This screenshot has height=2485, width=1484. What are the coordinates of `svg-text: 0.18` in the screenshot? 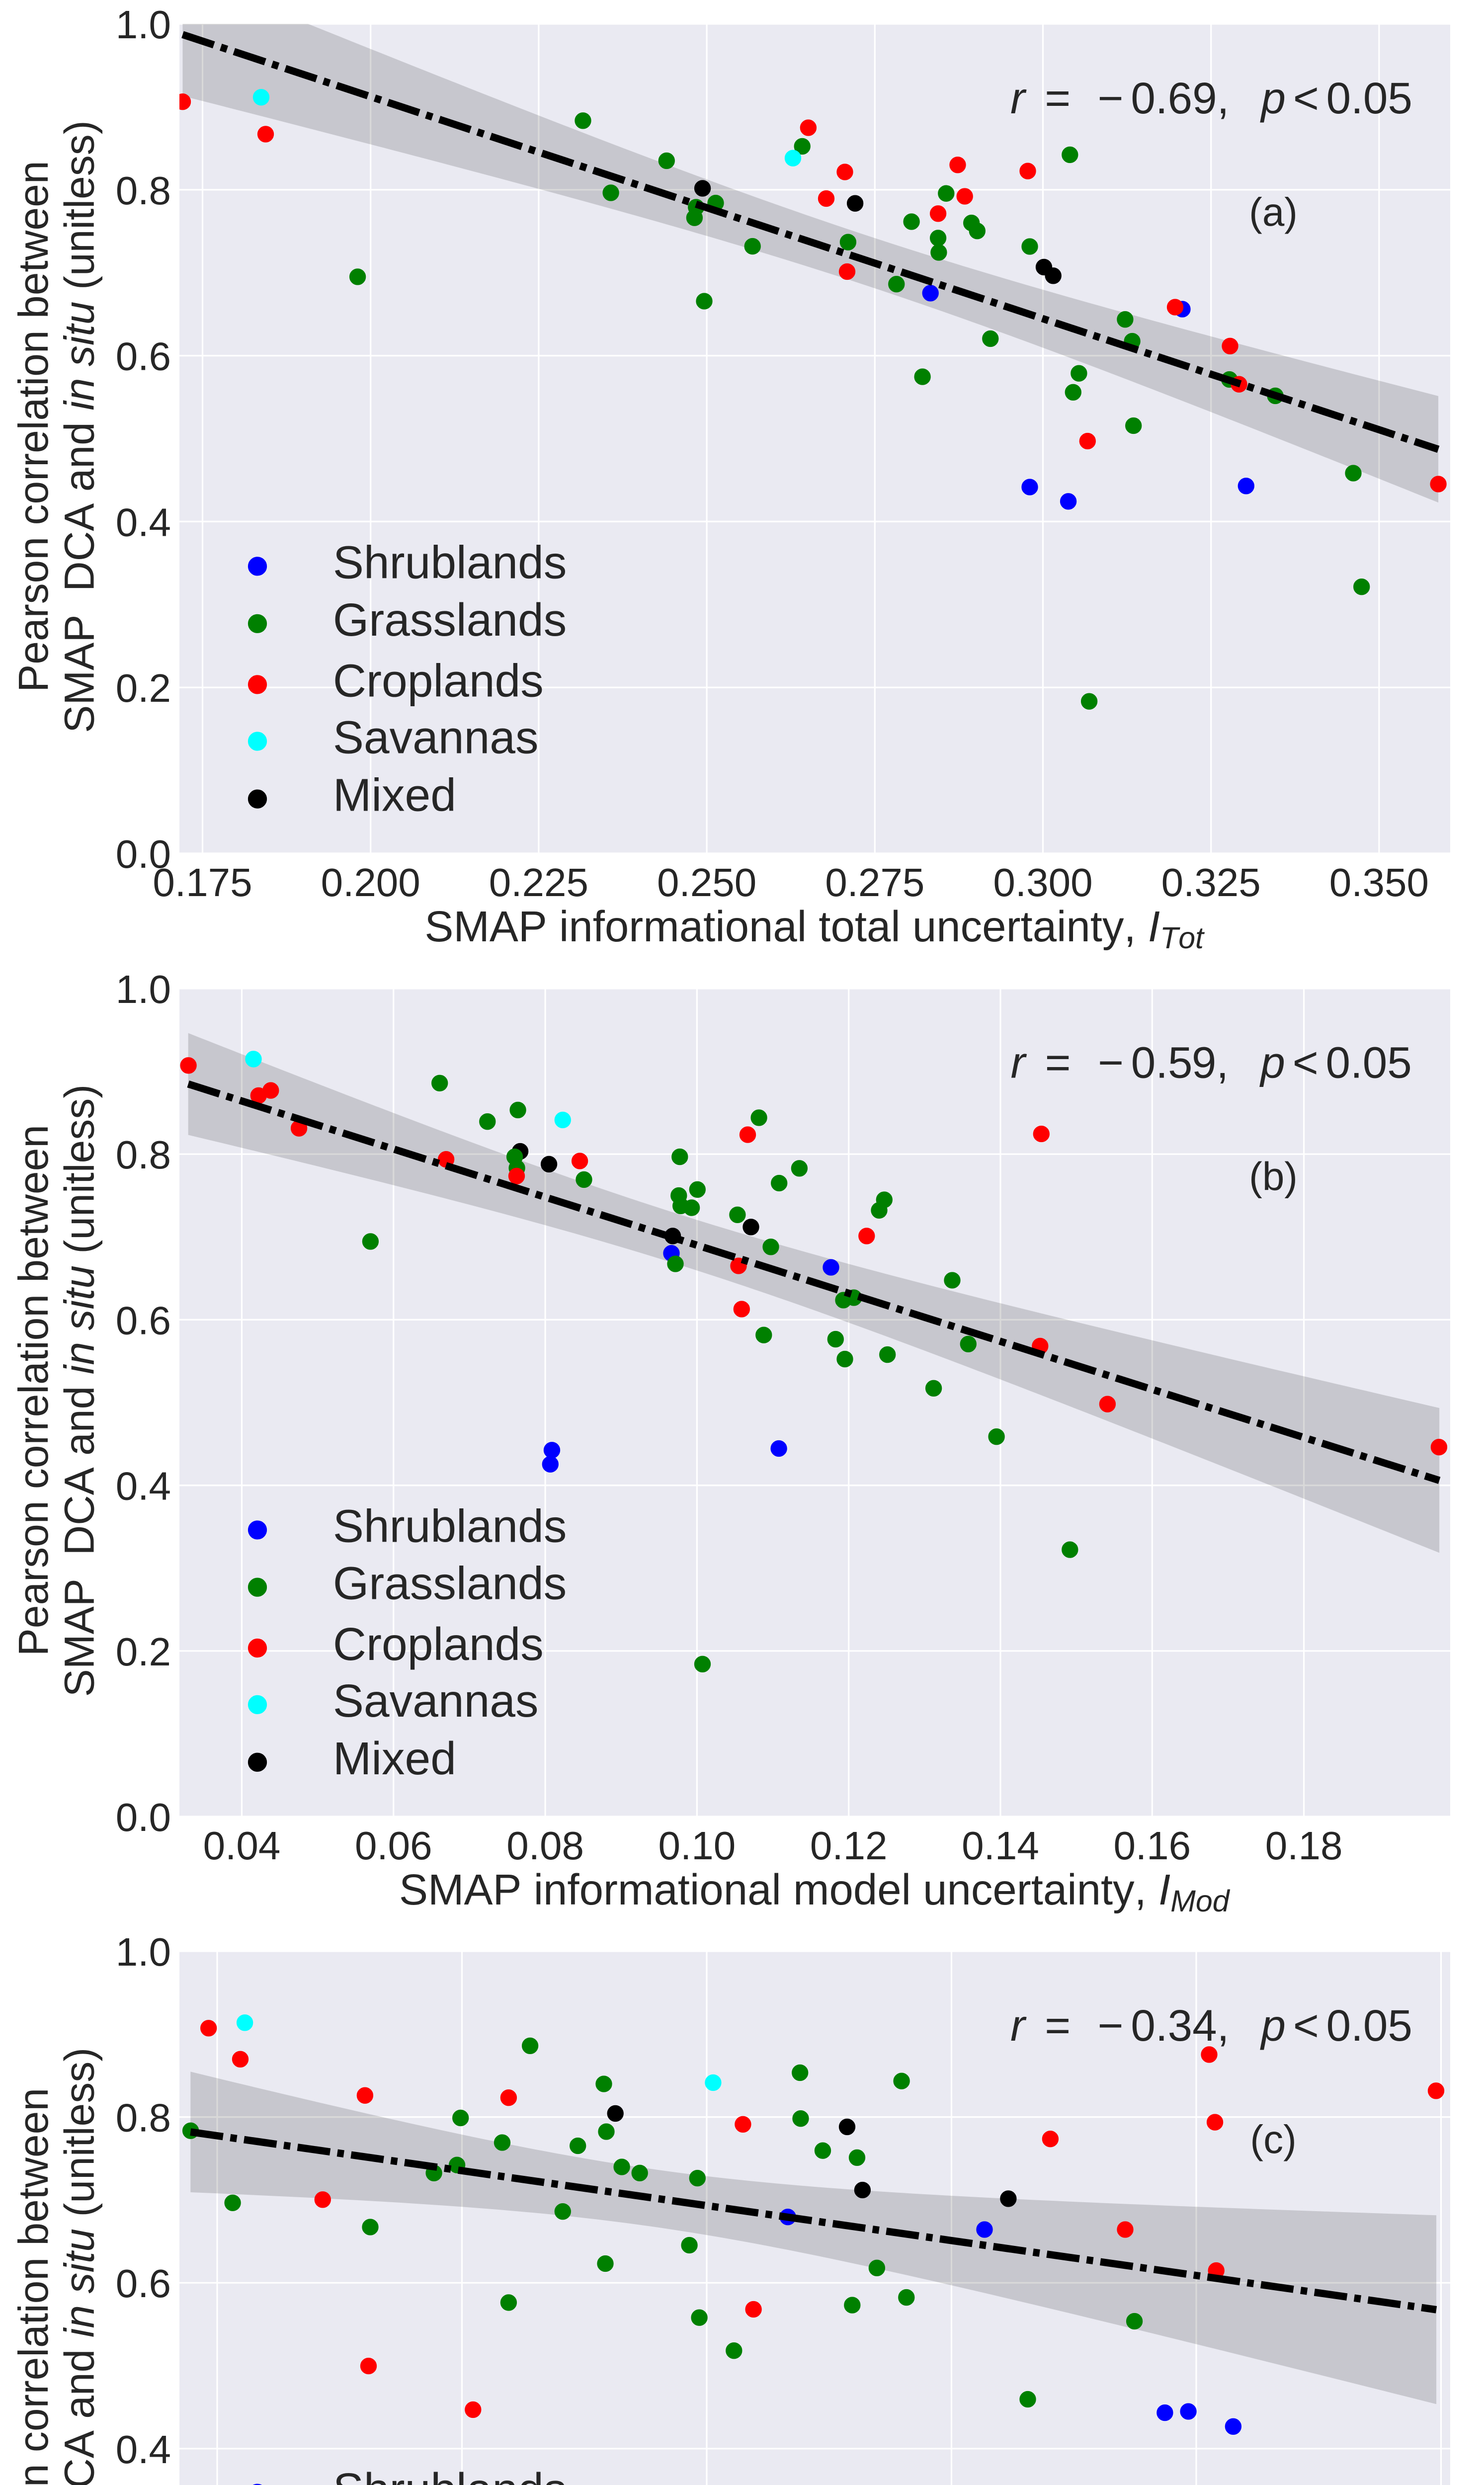 It's located at (1304, 1845).